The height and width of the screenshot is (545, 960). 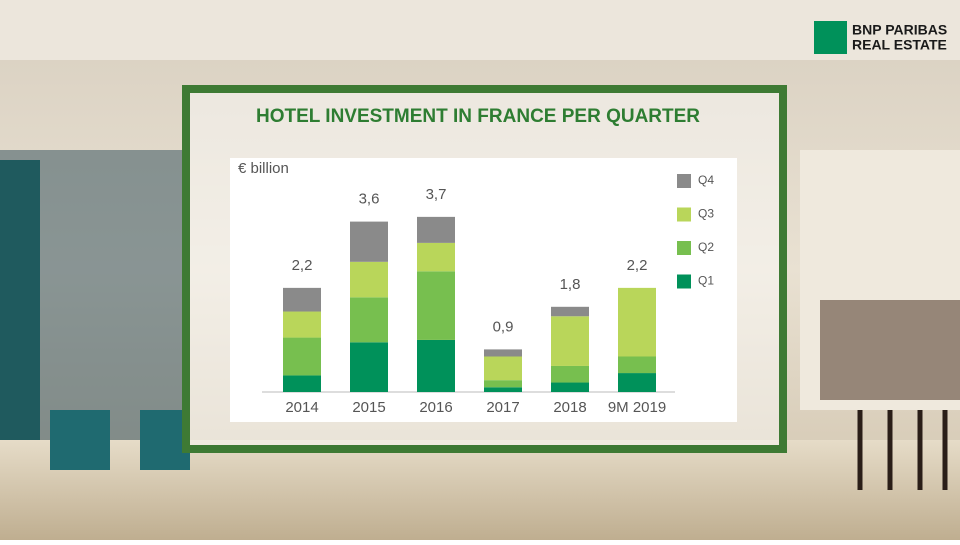 What do you see at coordinates (570, 284) in the screenshot?
I see `total-label: 1,8` at bounding box center [570, 284].